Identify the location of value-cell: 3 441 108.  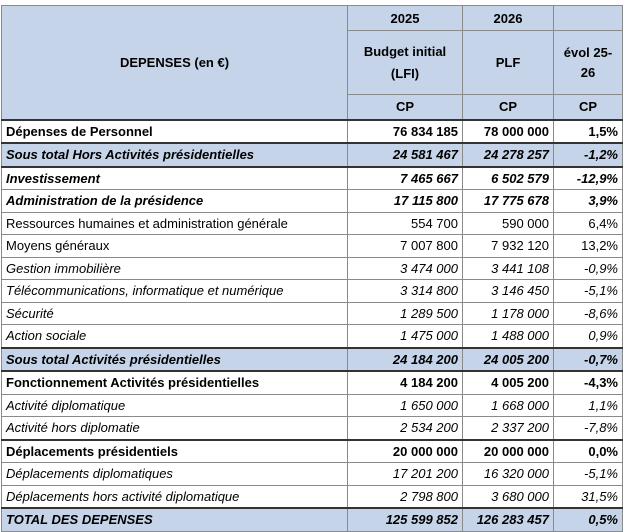
(508, 268).